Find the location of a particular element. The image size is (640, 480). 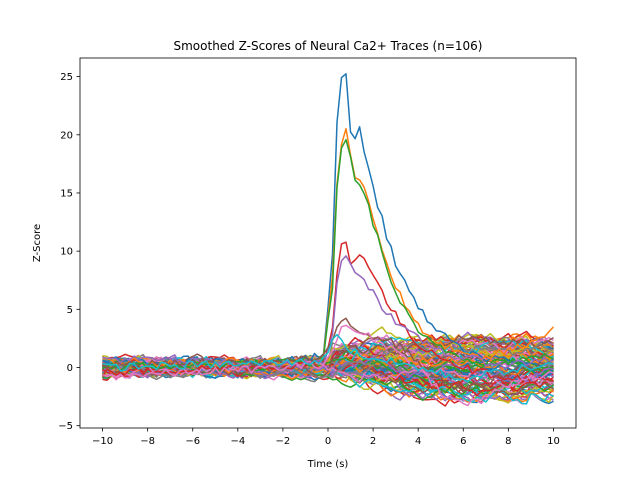

x-tick-label: 10 is located at coordinates (553, 441).